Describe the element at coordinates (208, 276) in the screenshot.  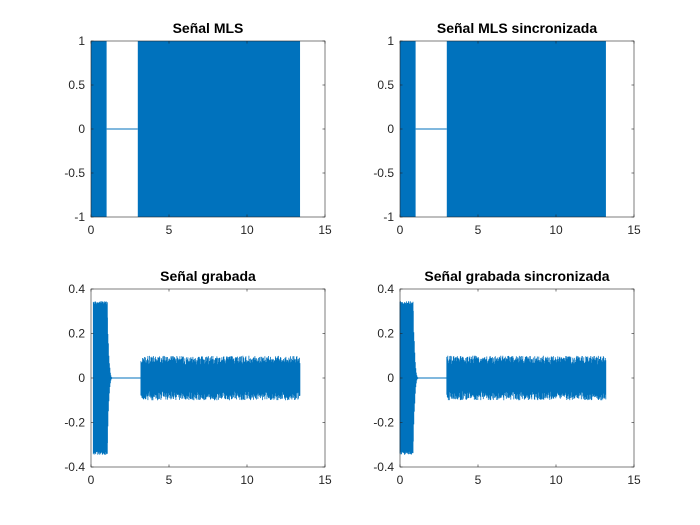
I see `panel-title: Señal grabada` at that location.